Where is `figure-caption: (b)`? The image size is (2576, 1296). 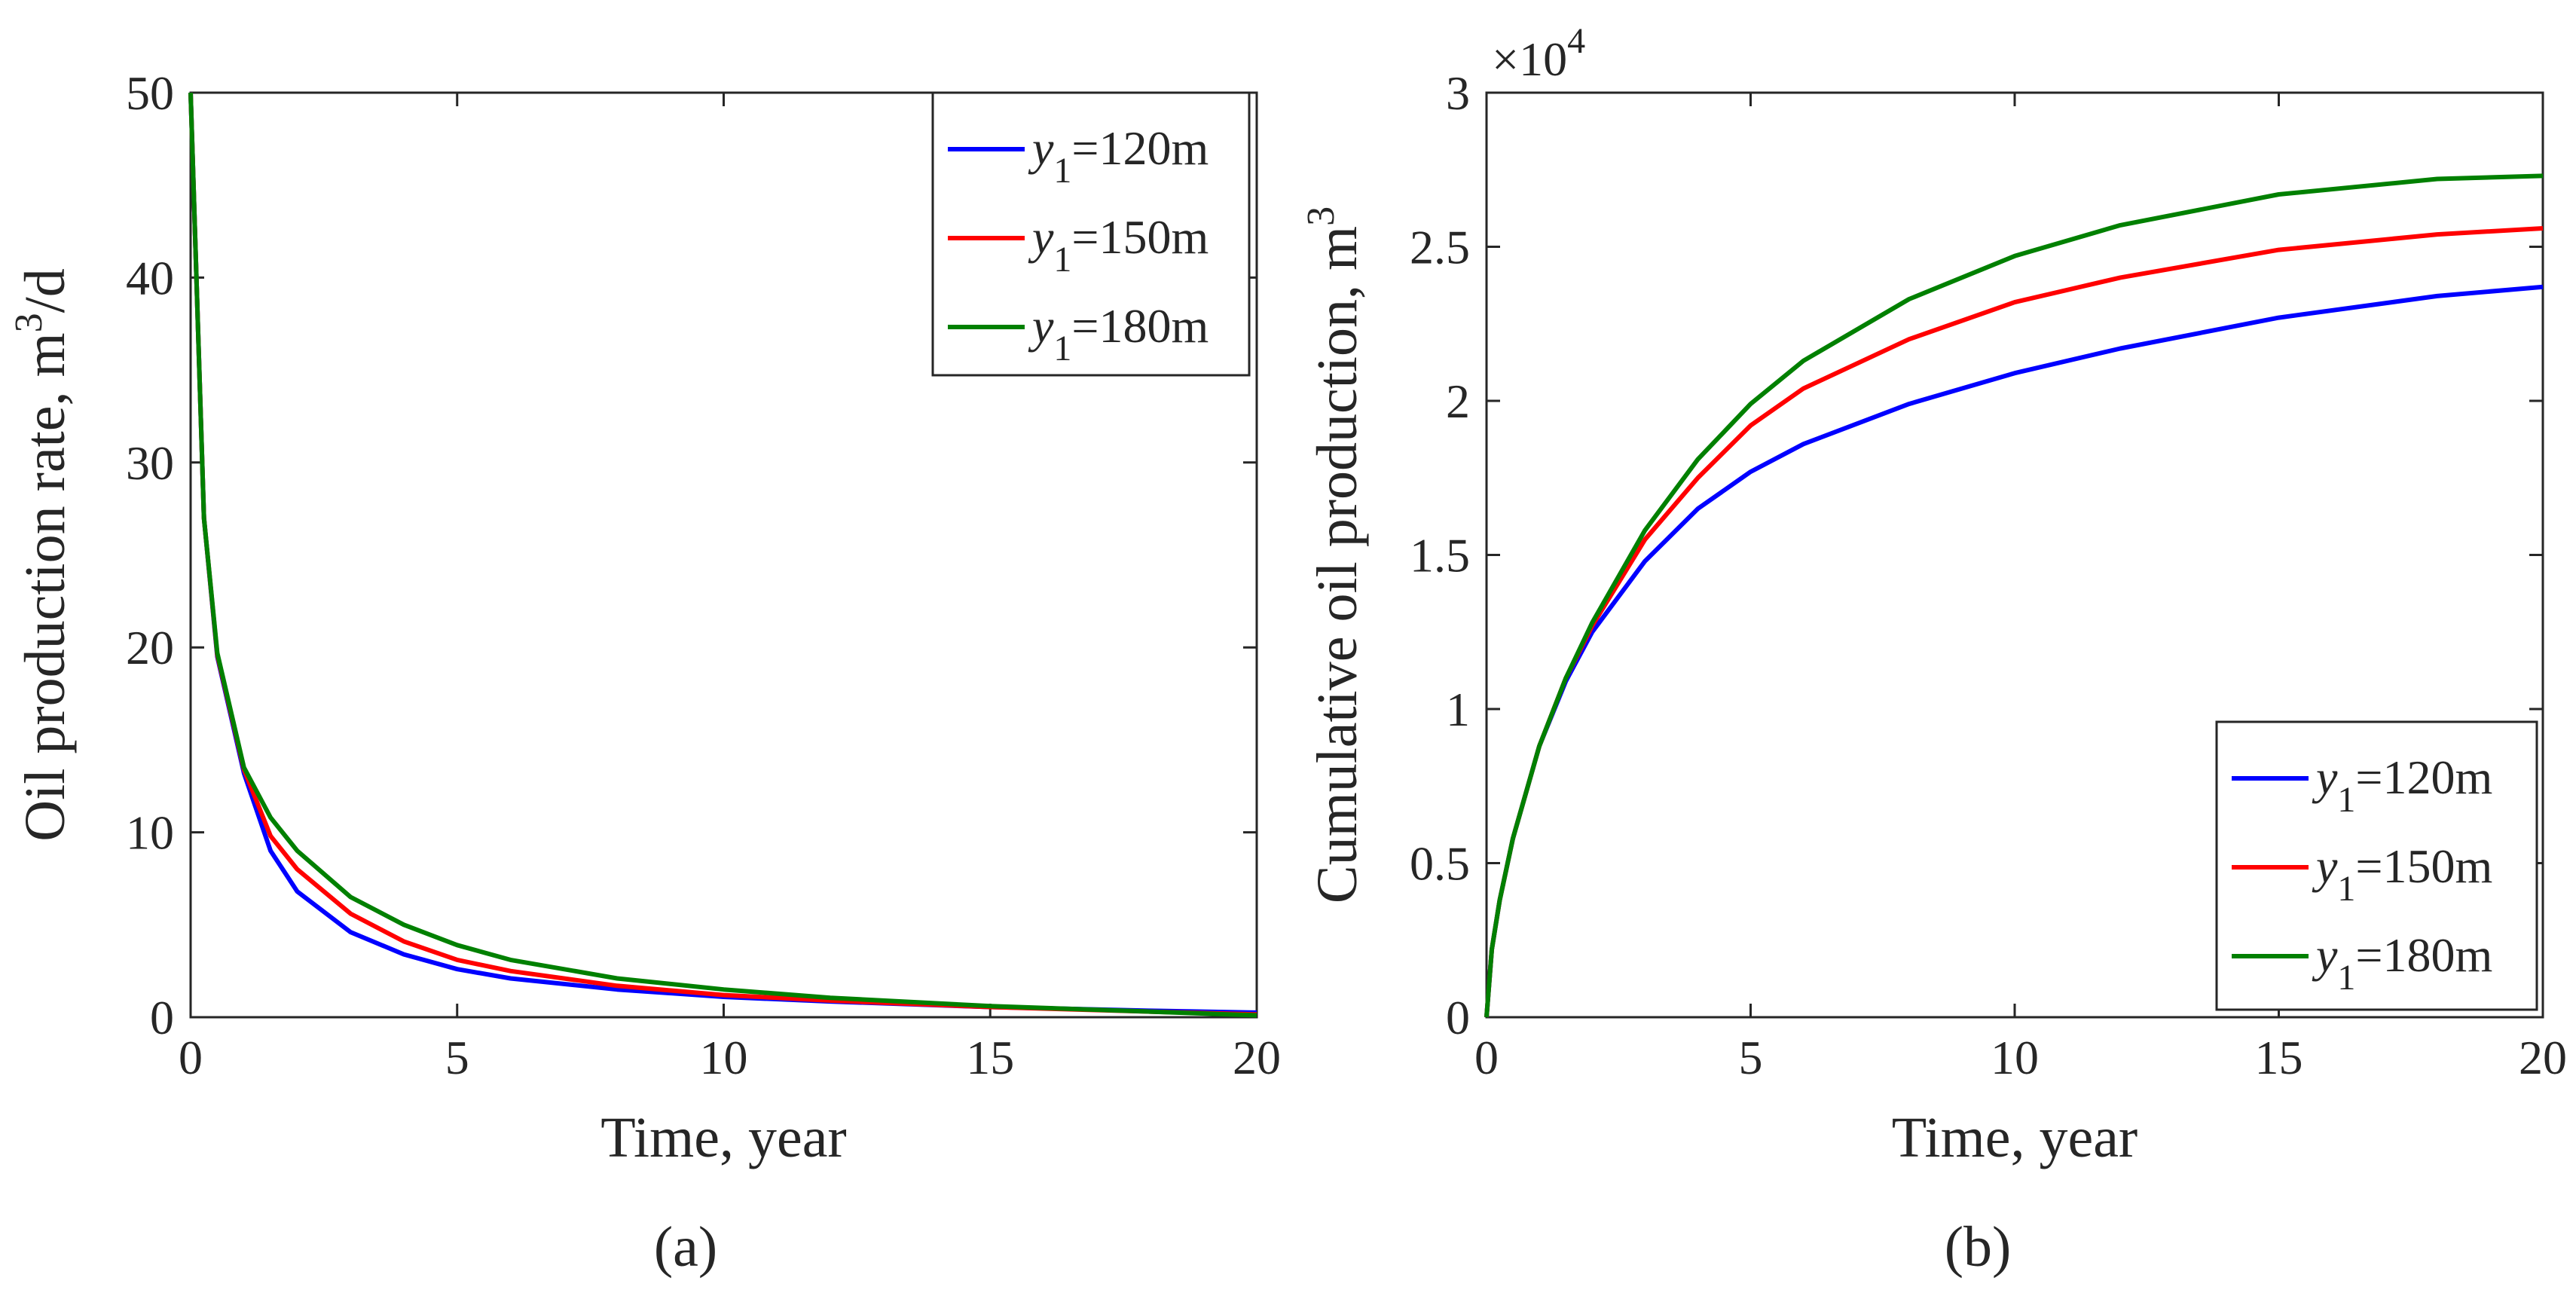 figure-caption: (b) is located at coordinates (1979, 1247).